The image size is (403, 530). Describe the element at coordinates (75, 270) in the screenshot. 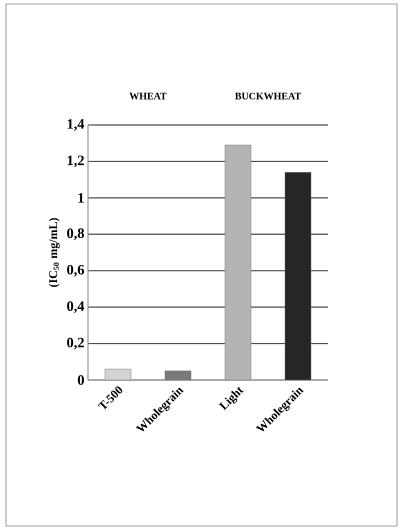

I see `y-tick-label: 0,6` at that location.